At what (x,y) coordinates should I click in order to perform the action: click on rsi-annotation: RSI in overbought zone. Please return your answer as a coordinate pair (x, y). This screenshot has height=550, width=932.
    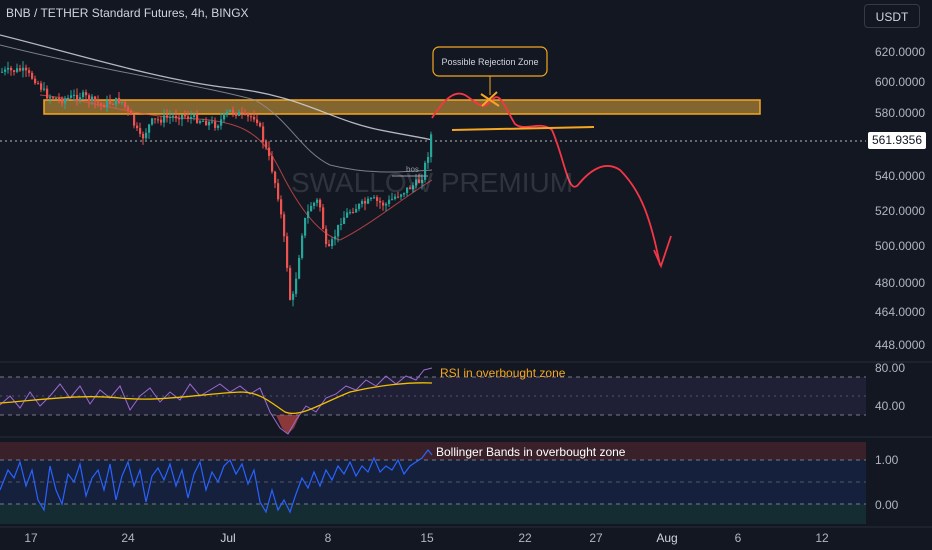
    Looking at the image, I should click on (503, 373).